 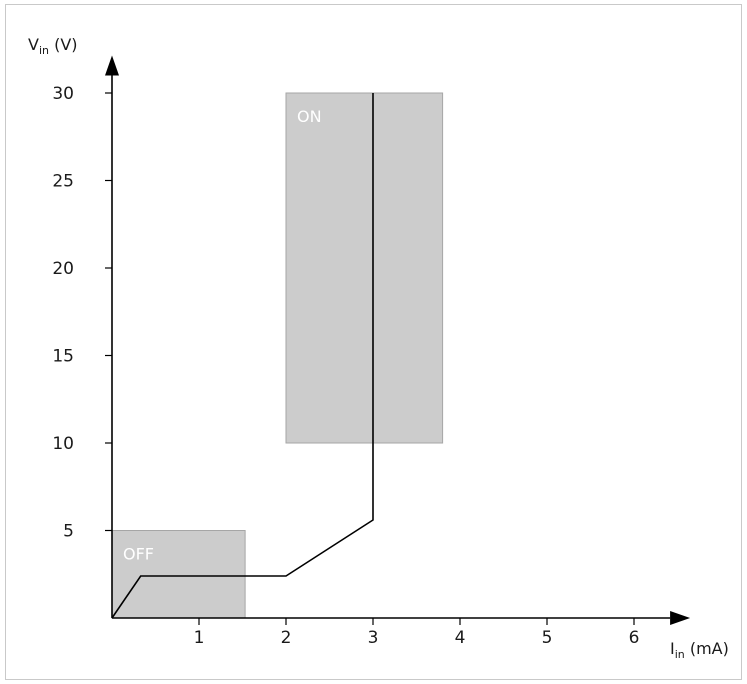 I want to click on region-on, so click(x=364, y=268).